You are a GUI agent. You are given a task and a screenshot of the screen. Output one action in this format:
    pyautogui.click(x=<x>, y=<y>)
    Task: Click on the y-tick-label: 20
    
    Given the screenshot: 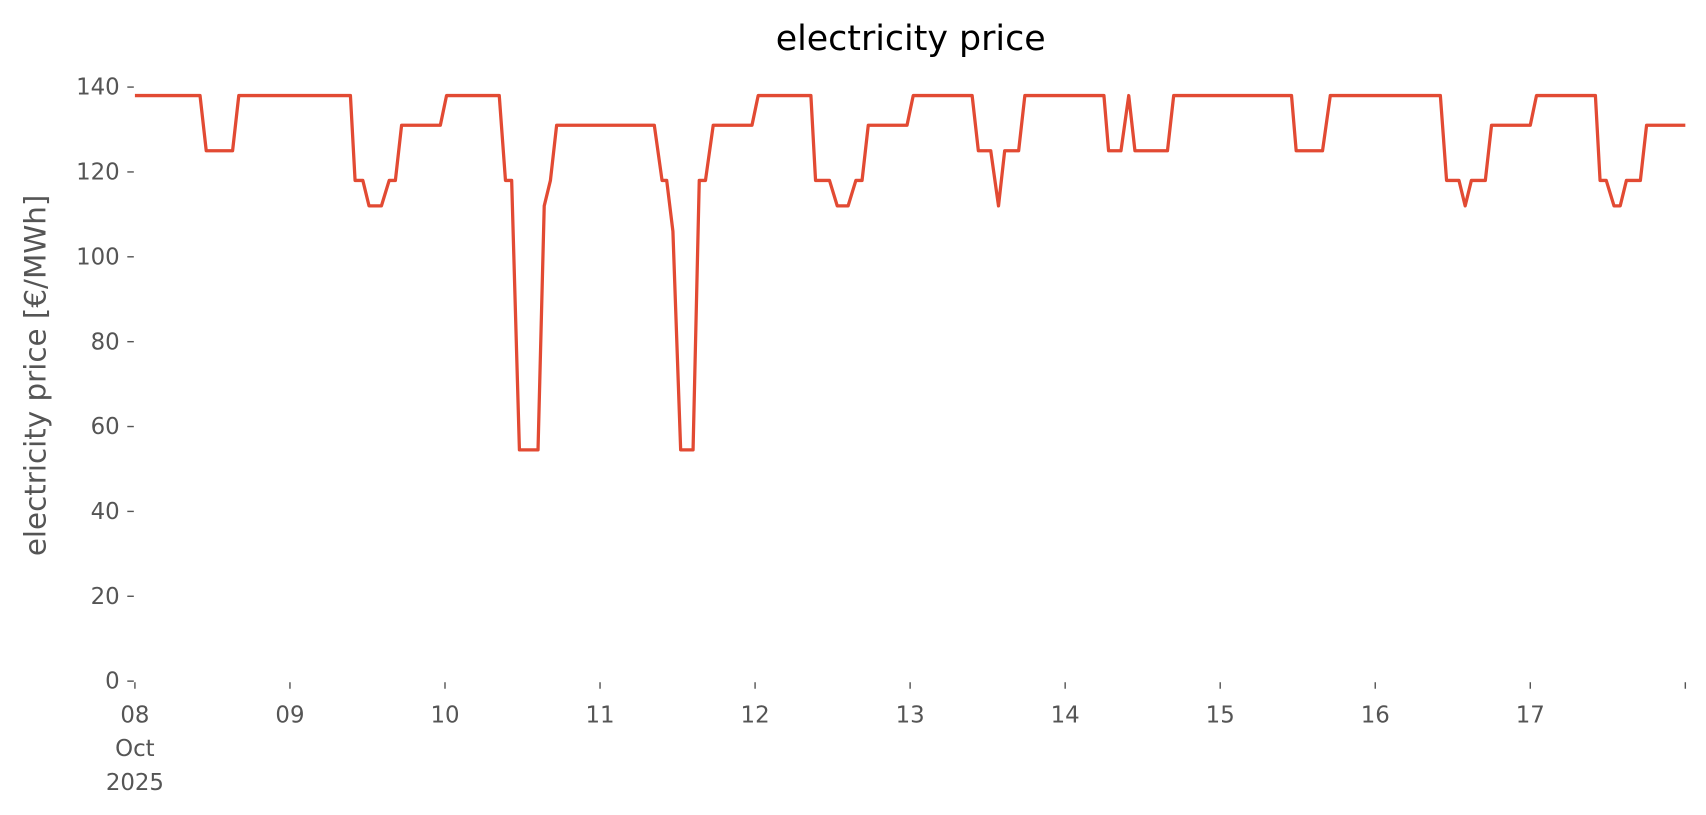 What is the action you would take?
    pyautogui.click(x=105, y=597)
    